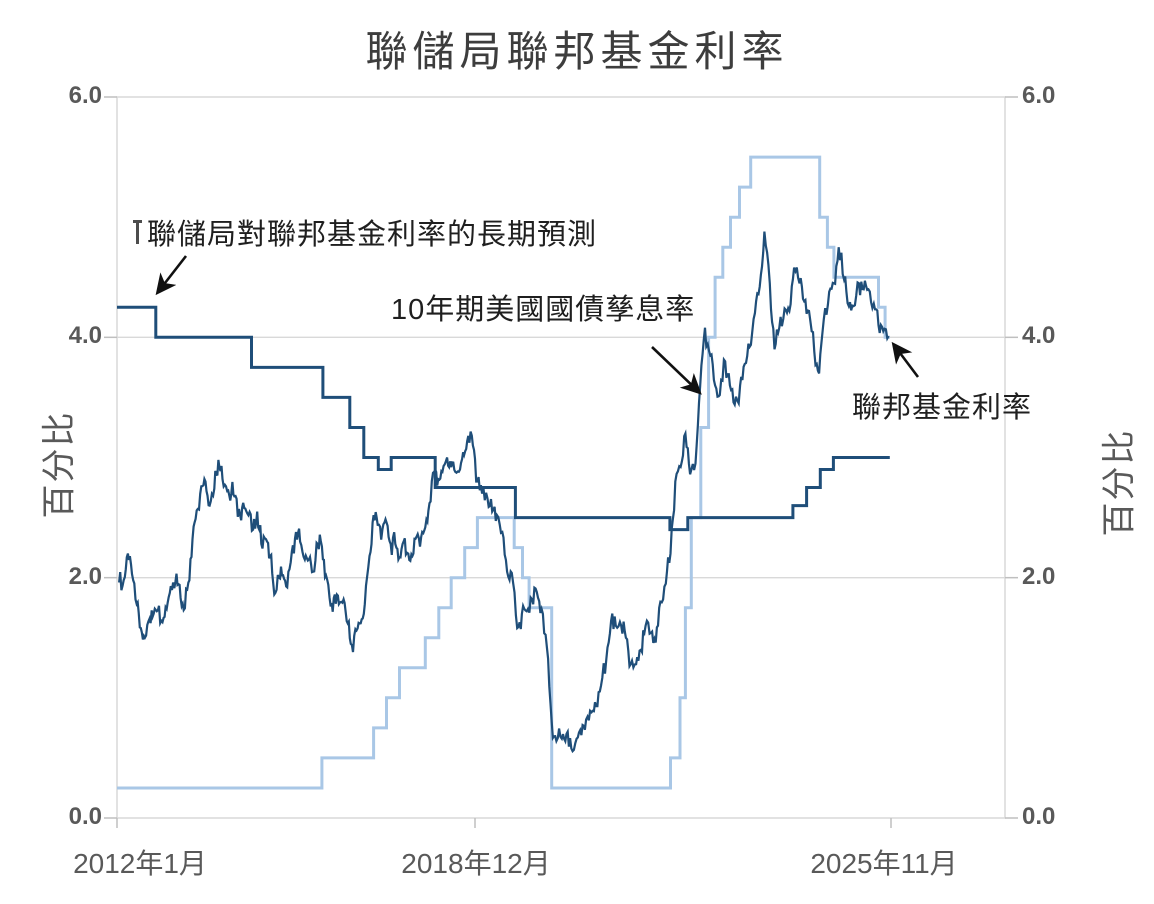  What do you see at coordinates (577, 51) in the screenshot?
I see `chart-title: 聯儲局聯邦基金利率` at bounding box center [577, 51].